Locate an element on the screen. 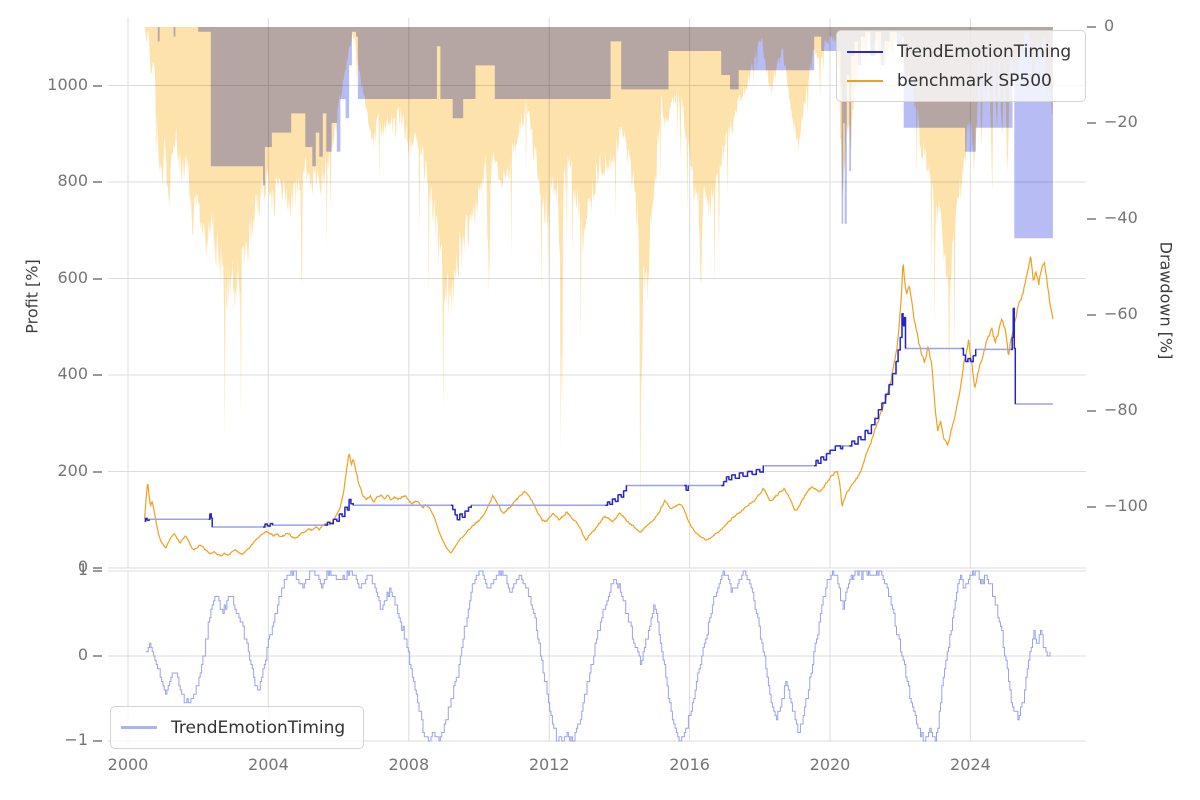 The image size is (1200, 800). drawdown-tick-label: 0 is located at coordinates (1109, 25).